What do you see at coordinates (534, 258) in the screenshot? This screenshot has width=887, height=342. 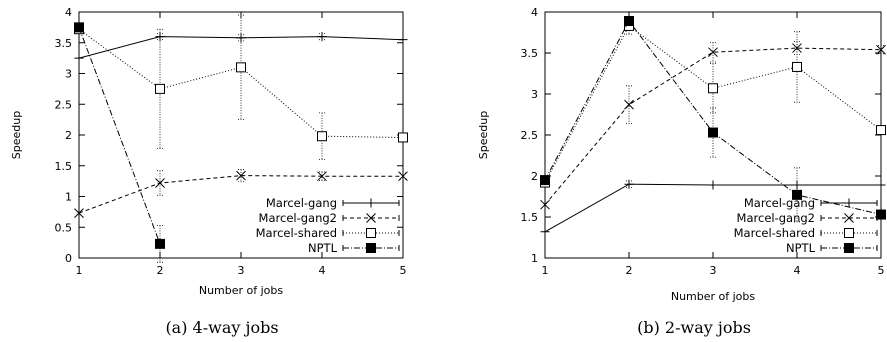 I see `y-tick-label: 1` at bounding box center [534, 258].